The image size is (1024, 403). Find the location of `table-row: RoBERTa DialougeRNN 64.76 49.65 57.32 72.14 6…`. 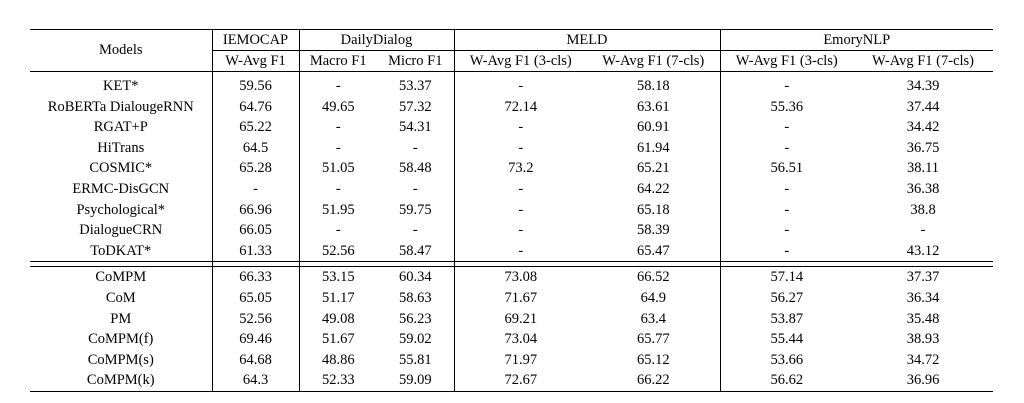

table-row: RoBERTa DialougeRNN 64.76 49.65 57.32 72.14 6… is located at coordinates (511, 107).